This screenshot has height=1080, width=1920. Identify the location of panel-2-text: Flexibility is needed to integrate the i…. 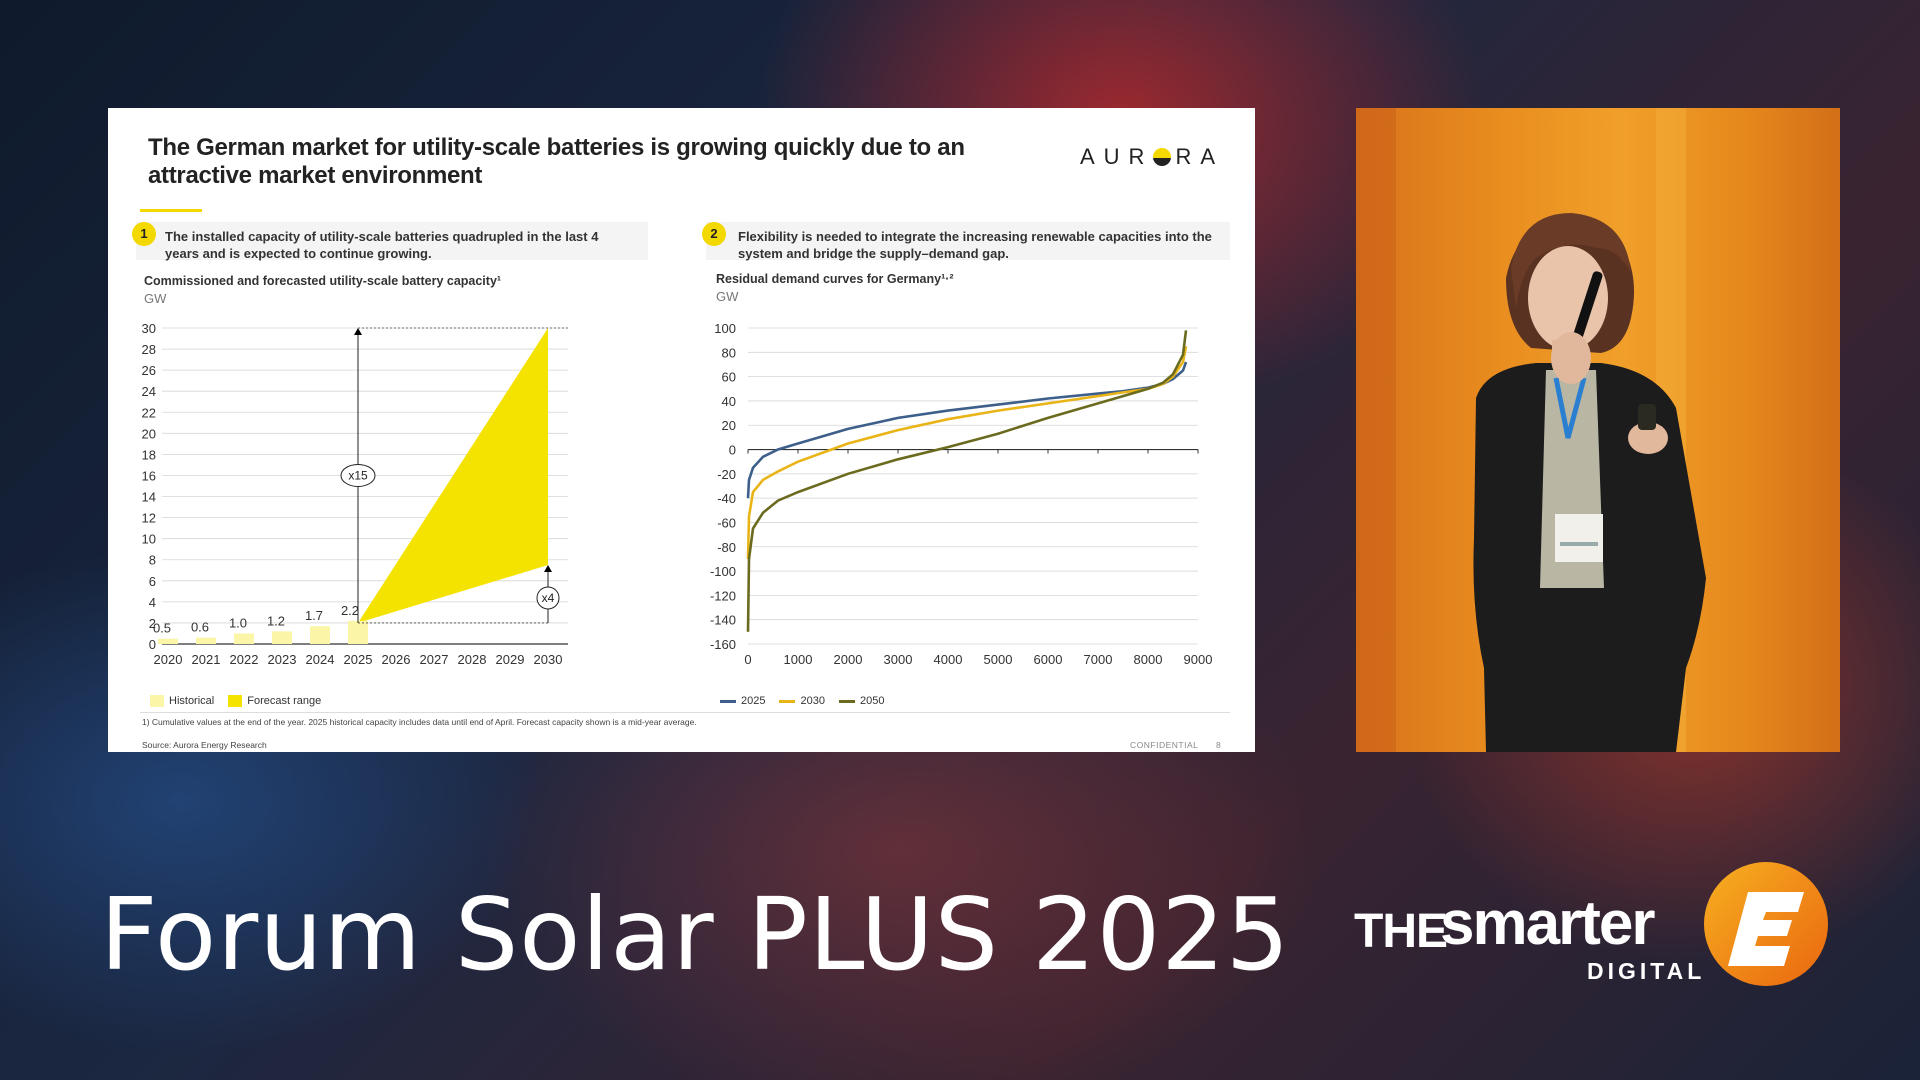
(975, 245).